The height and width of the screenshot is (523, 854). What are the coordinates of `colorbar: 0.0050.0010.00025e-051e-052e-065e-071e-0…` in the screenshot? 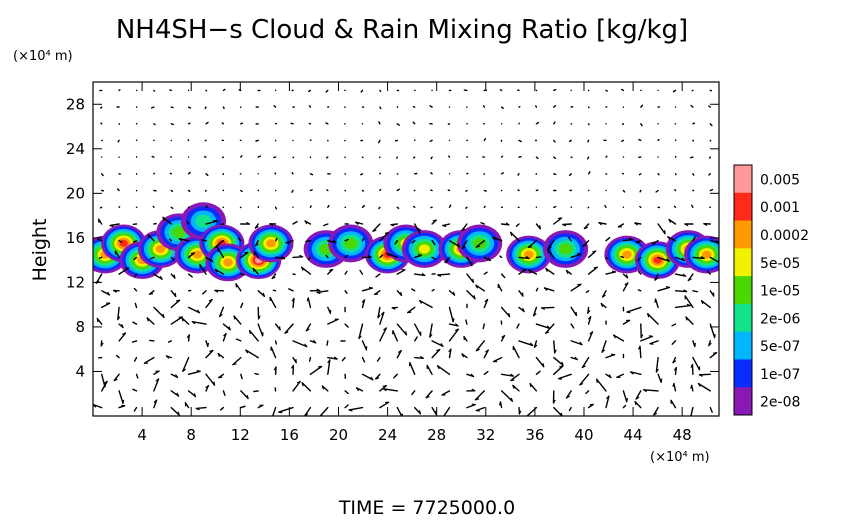 It's located at (771, 290).